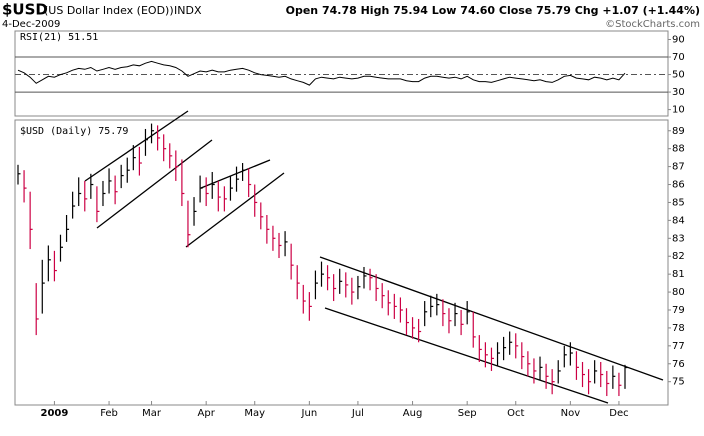  What do you see at coordinates (207, 413) in the screenshot?
I see `x-tick-label: Apr` at bounding box center [207, 413].